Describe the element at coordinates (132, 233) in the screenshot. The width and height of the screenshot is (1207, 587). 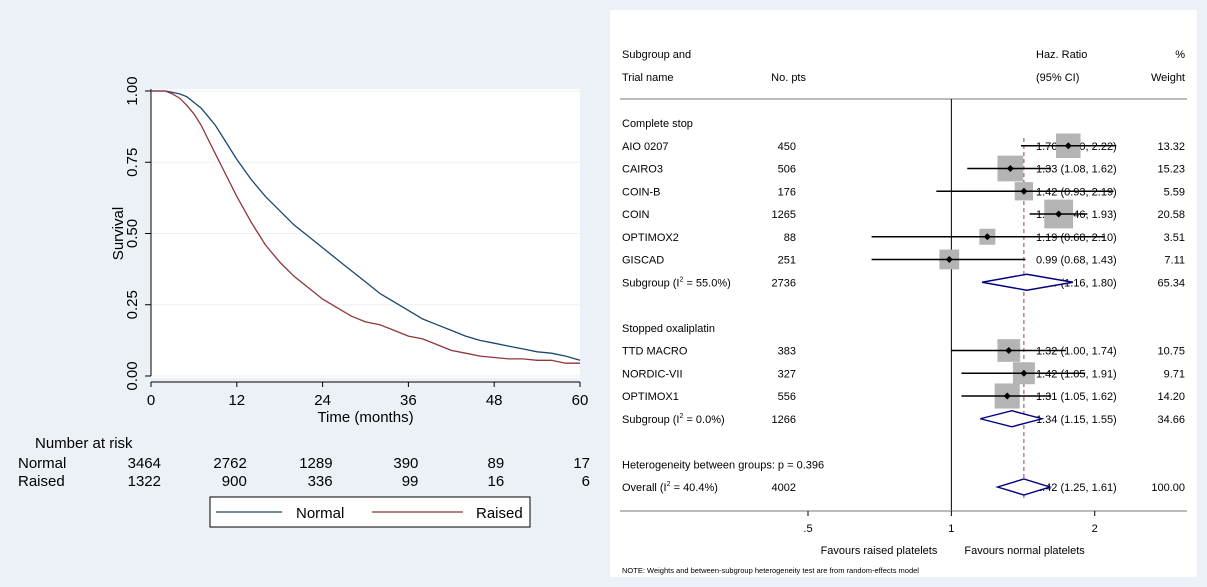
I see `y-tick-label: 0.50` at that location.